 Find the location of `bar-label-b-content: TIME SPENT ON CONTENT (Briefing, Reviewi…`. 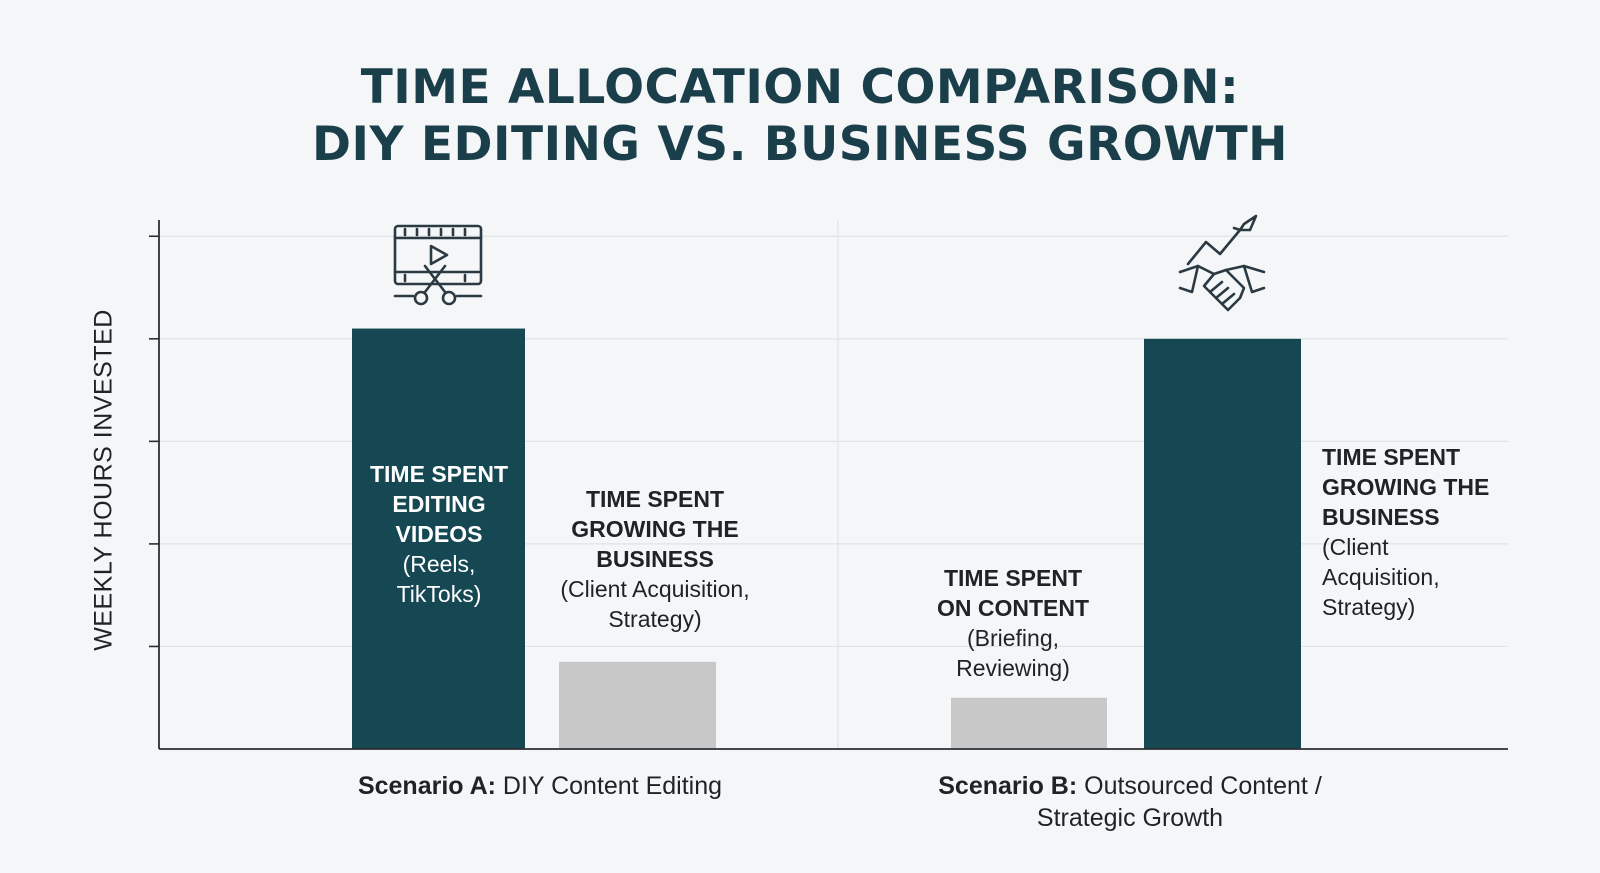

bar-label-b-content: TIME SPENT ON CONTENT (Briefing, Reviewi… is located at coordinates (1013, 623).